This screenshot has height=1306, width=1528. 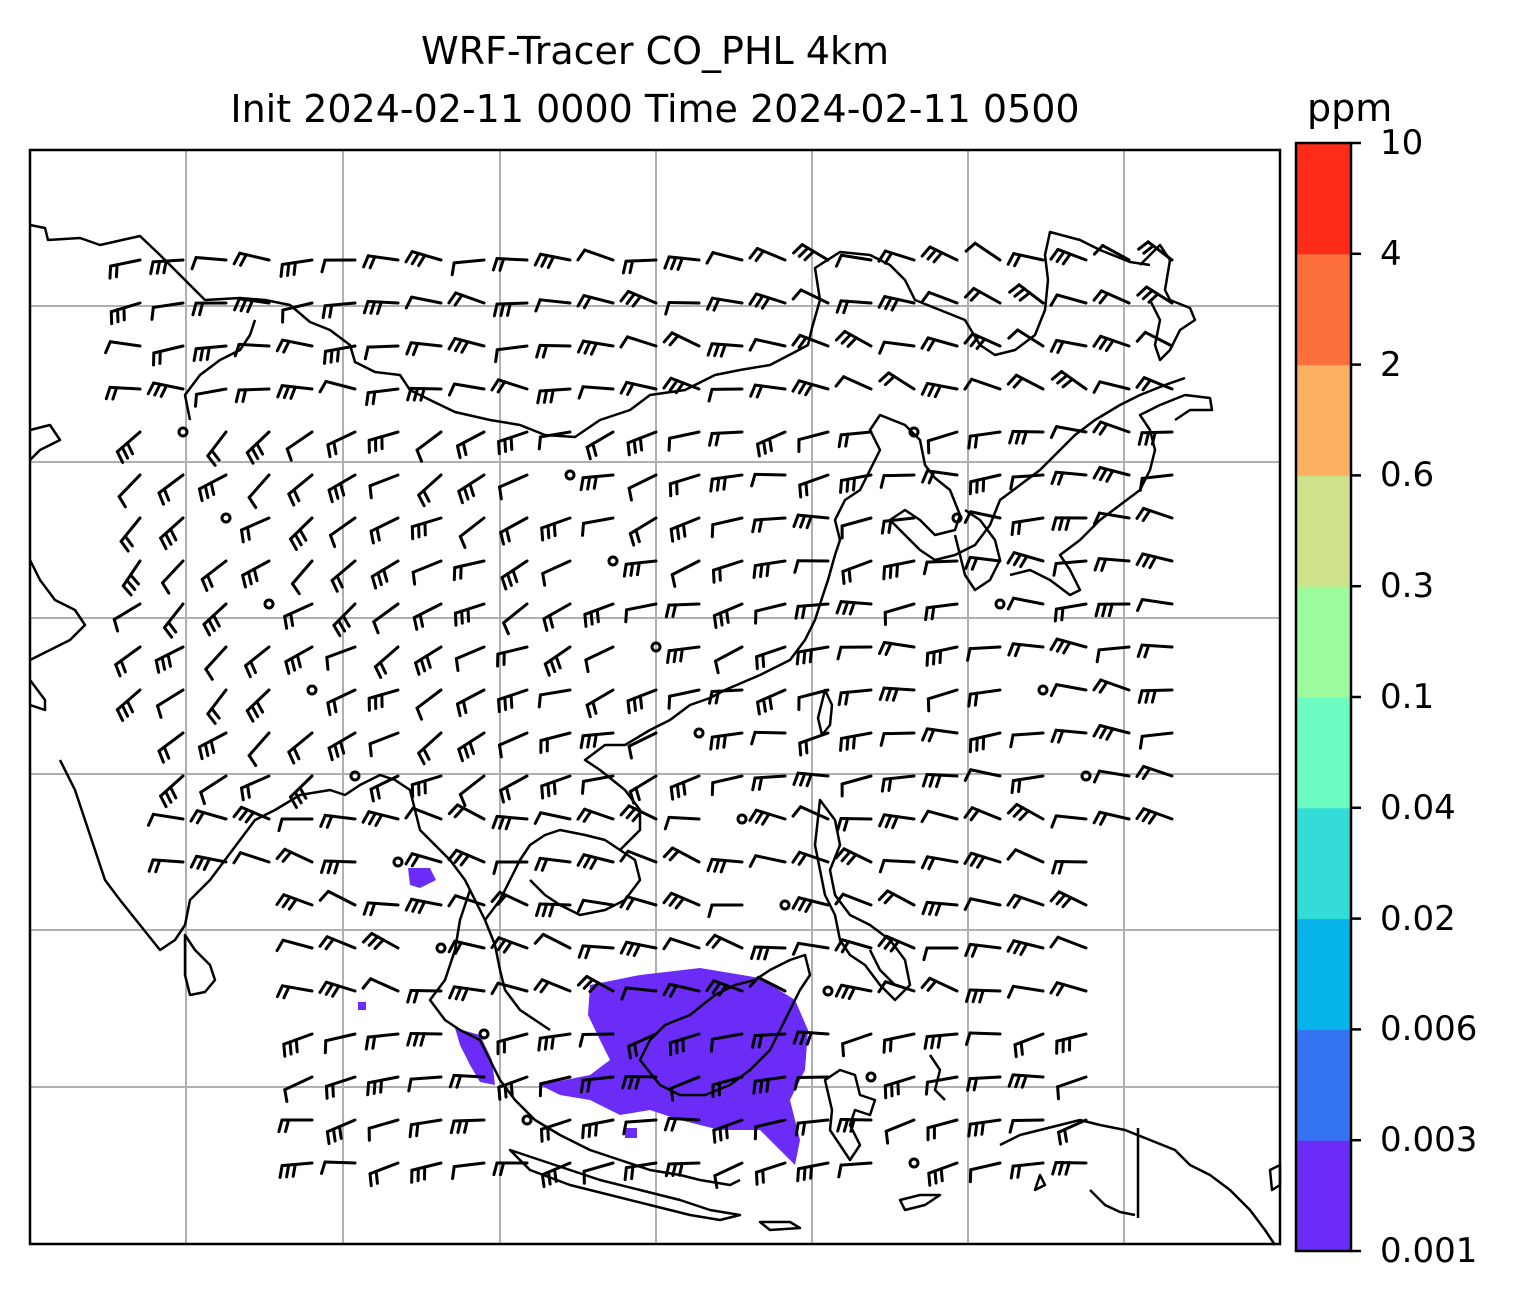 I want to click on coast-philippines, so click(x=862, y=900).